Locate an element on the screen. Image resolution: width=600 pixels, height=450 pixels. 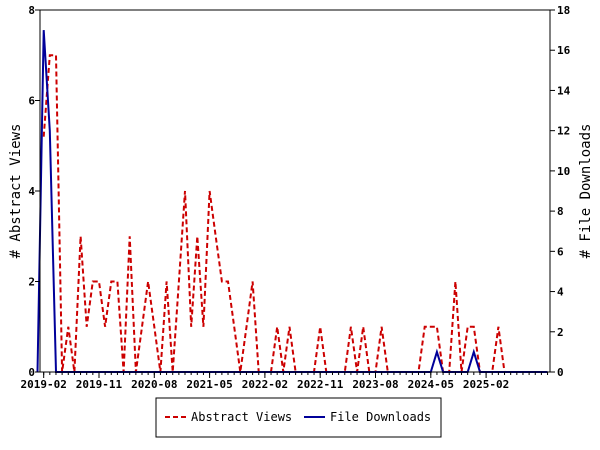
legend-box is located at coordinates (298, 417).